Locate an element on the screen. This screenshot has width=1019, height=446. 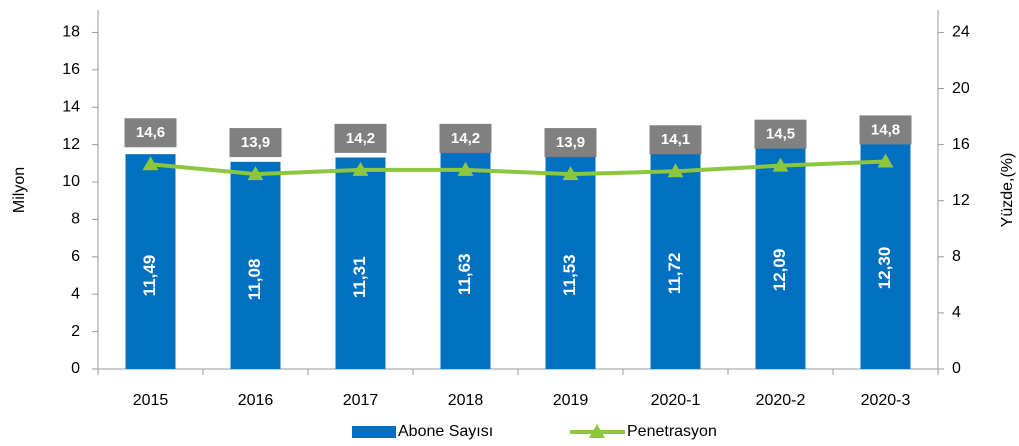
y-tick-label: 16 is located at coordinates (71, 69).